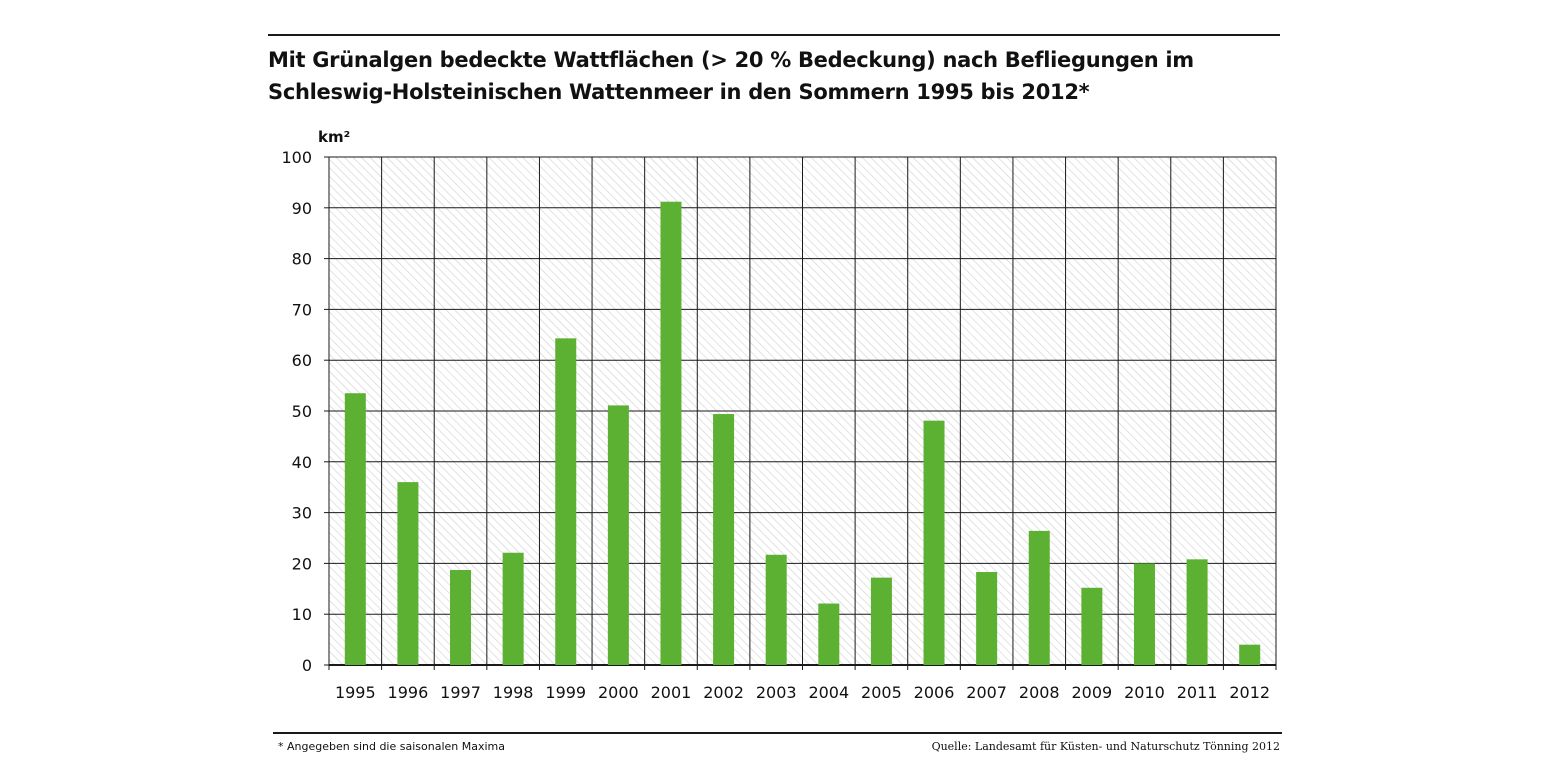 This screenshot has width=1545, height=775. I want to click on bar-1995, so click(355, 529).